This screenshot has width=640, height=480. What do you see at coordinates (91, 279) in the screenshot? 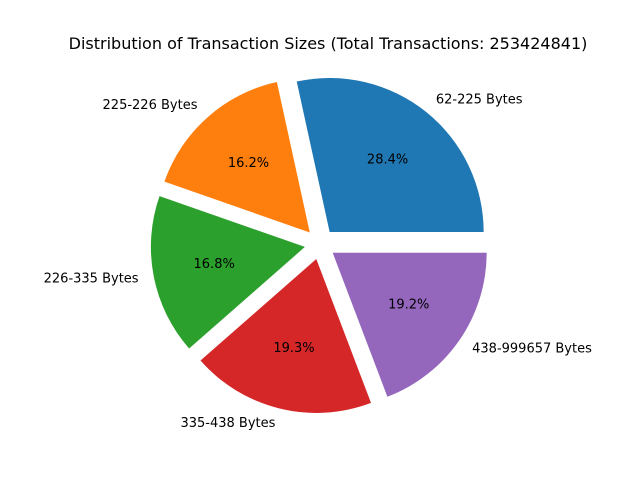
I see `pie-category-label-3: 226-335 Bytes` at bounding box center [91, 279].